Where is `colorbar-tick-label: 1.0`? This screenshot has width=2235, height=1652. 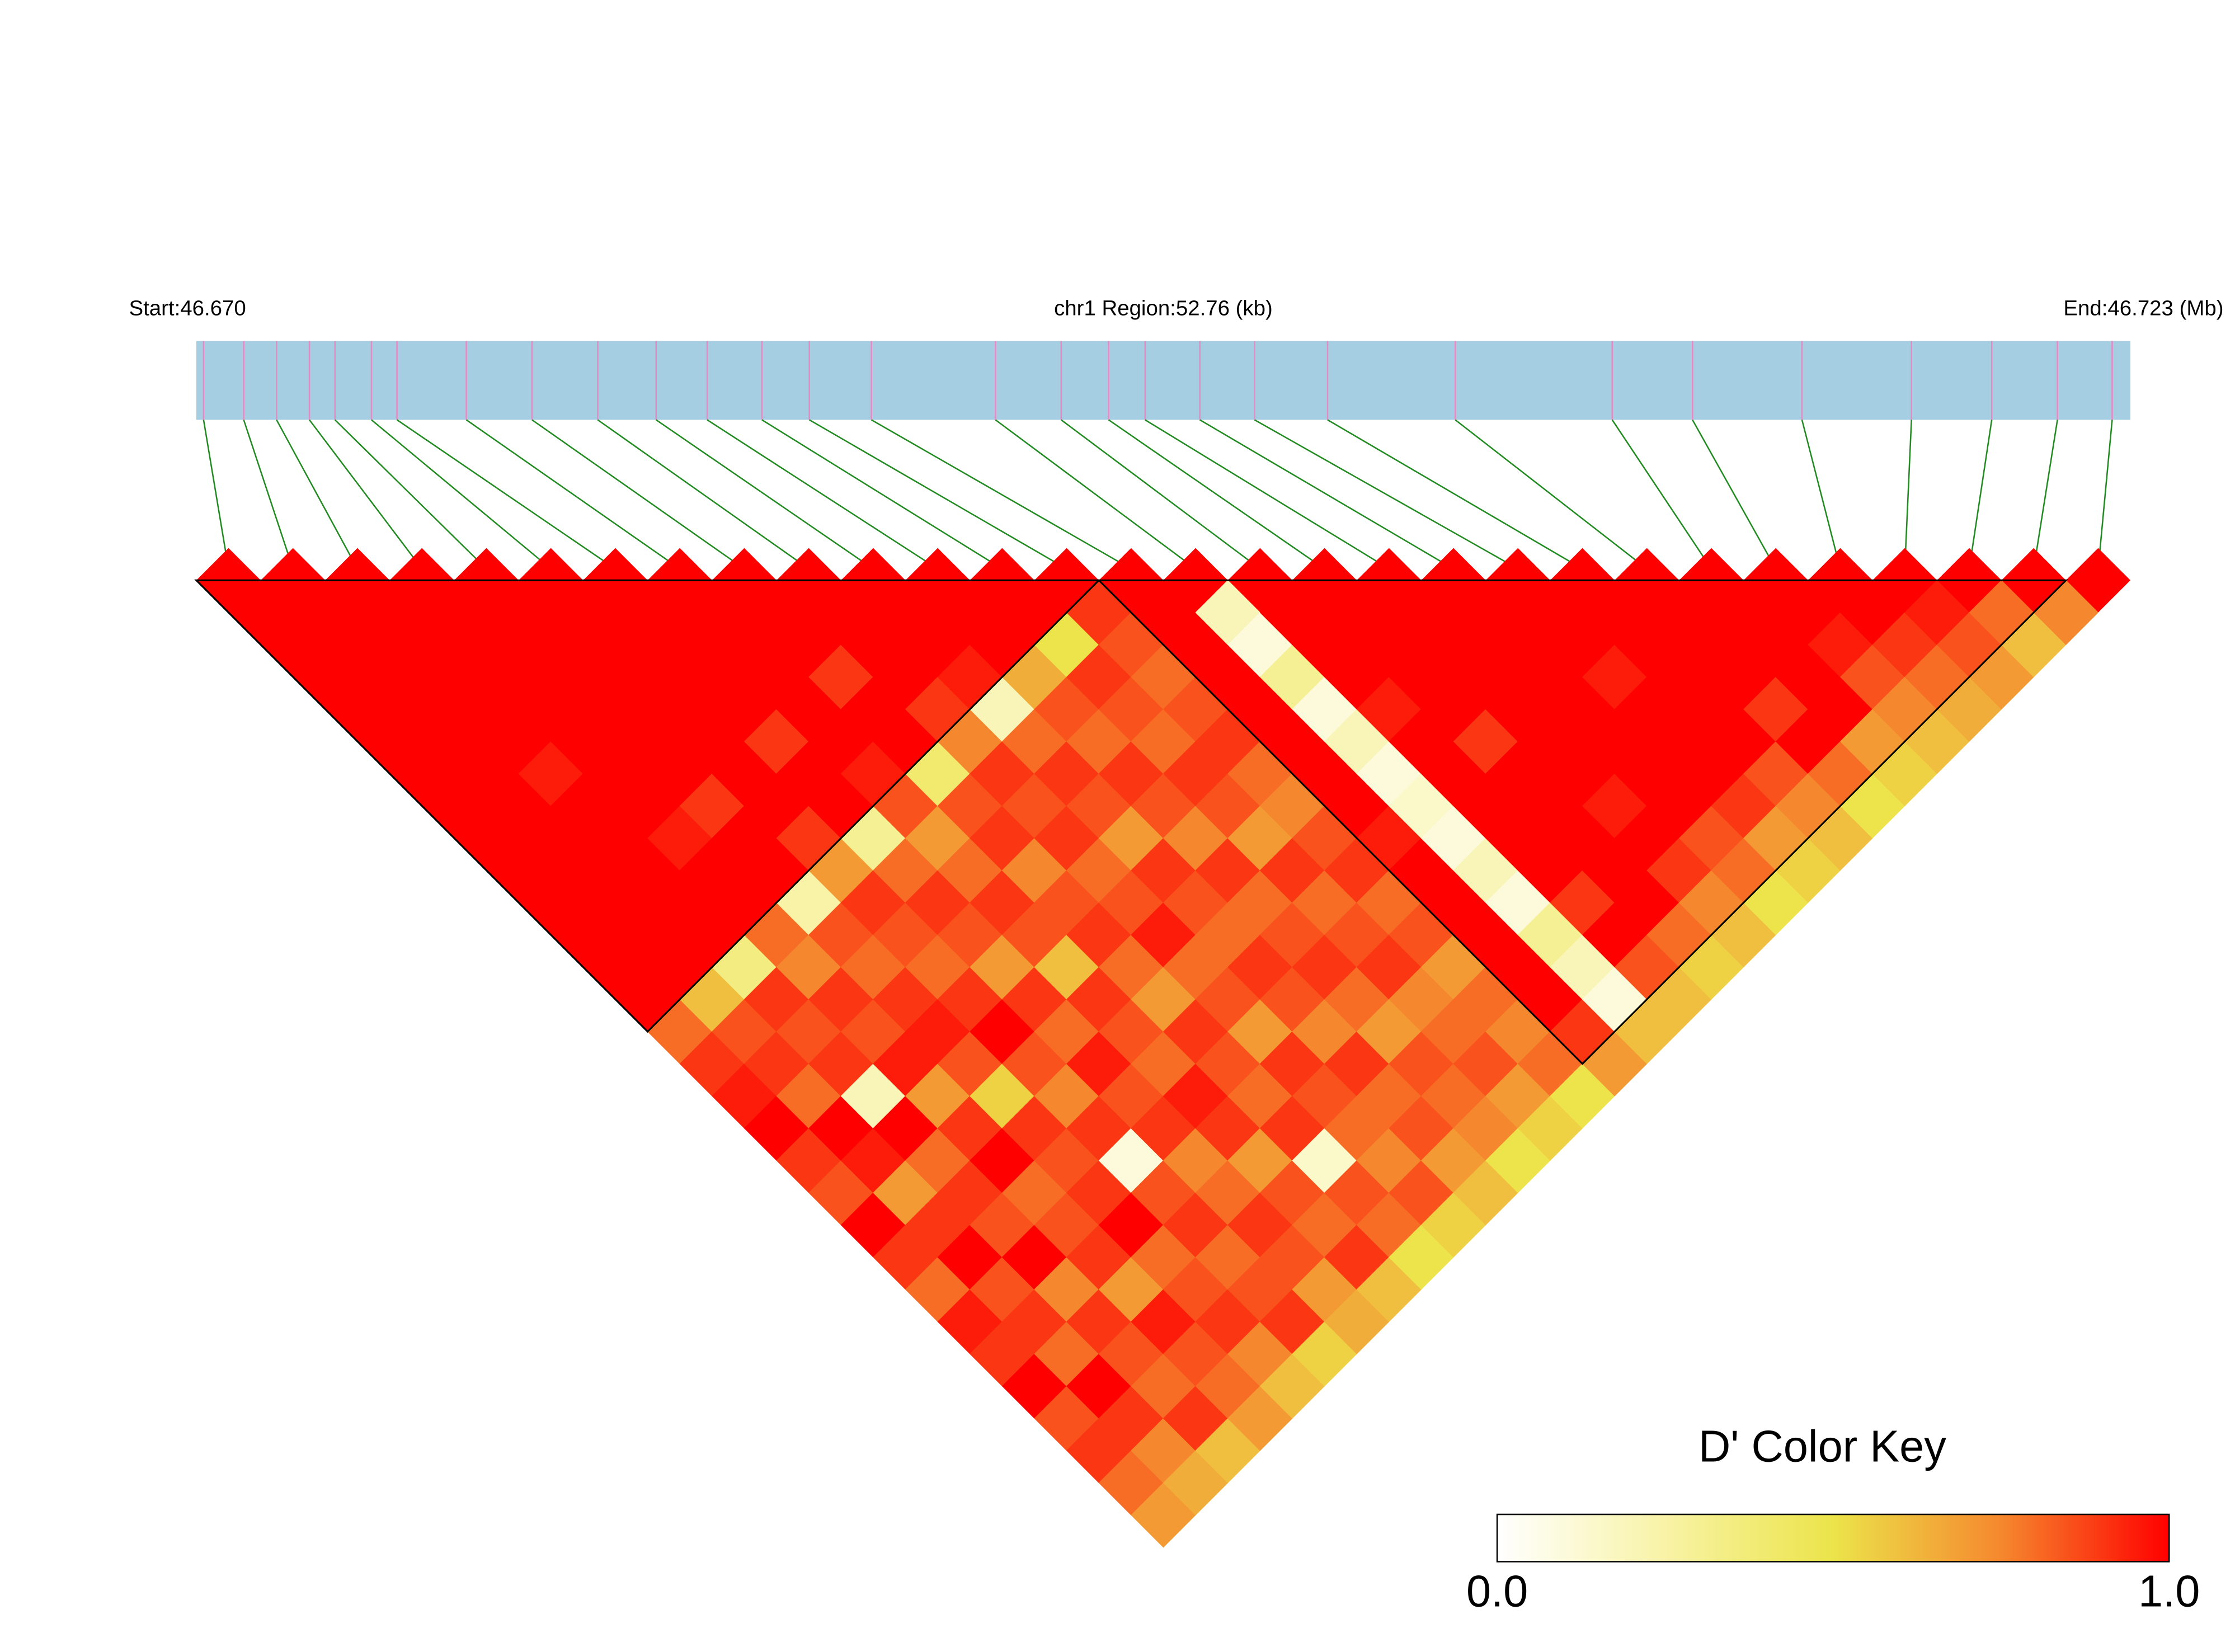 colorbar-tick-label: 1.0 is located at coordinates (2169, 1591).